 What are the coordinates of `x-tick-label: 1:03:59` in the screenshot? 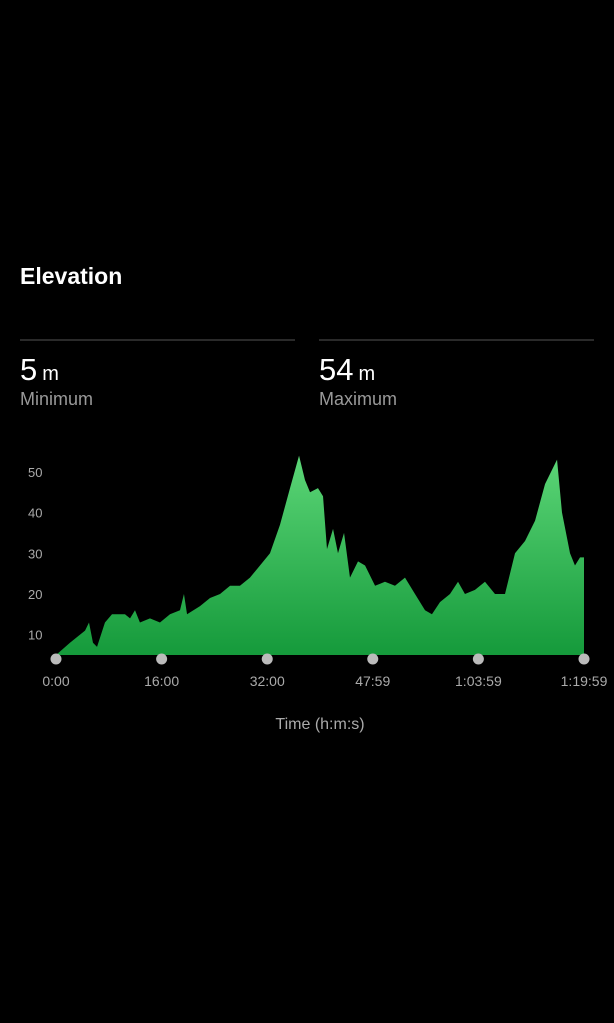 It's located at (478, 681).